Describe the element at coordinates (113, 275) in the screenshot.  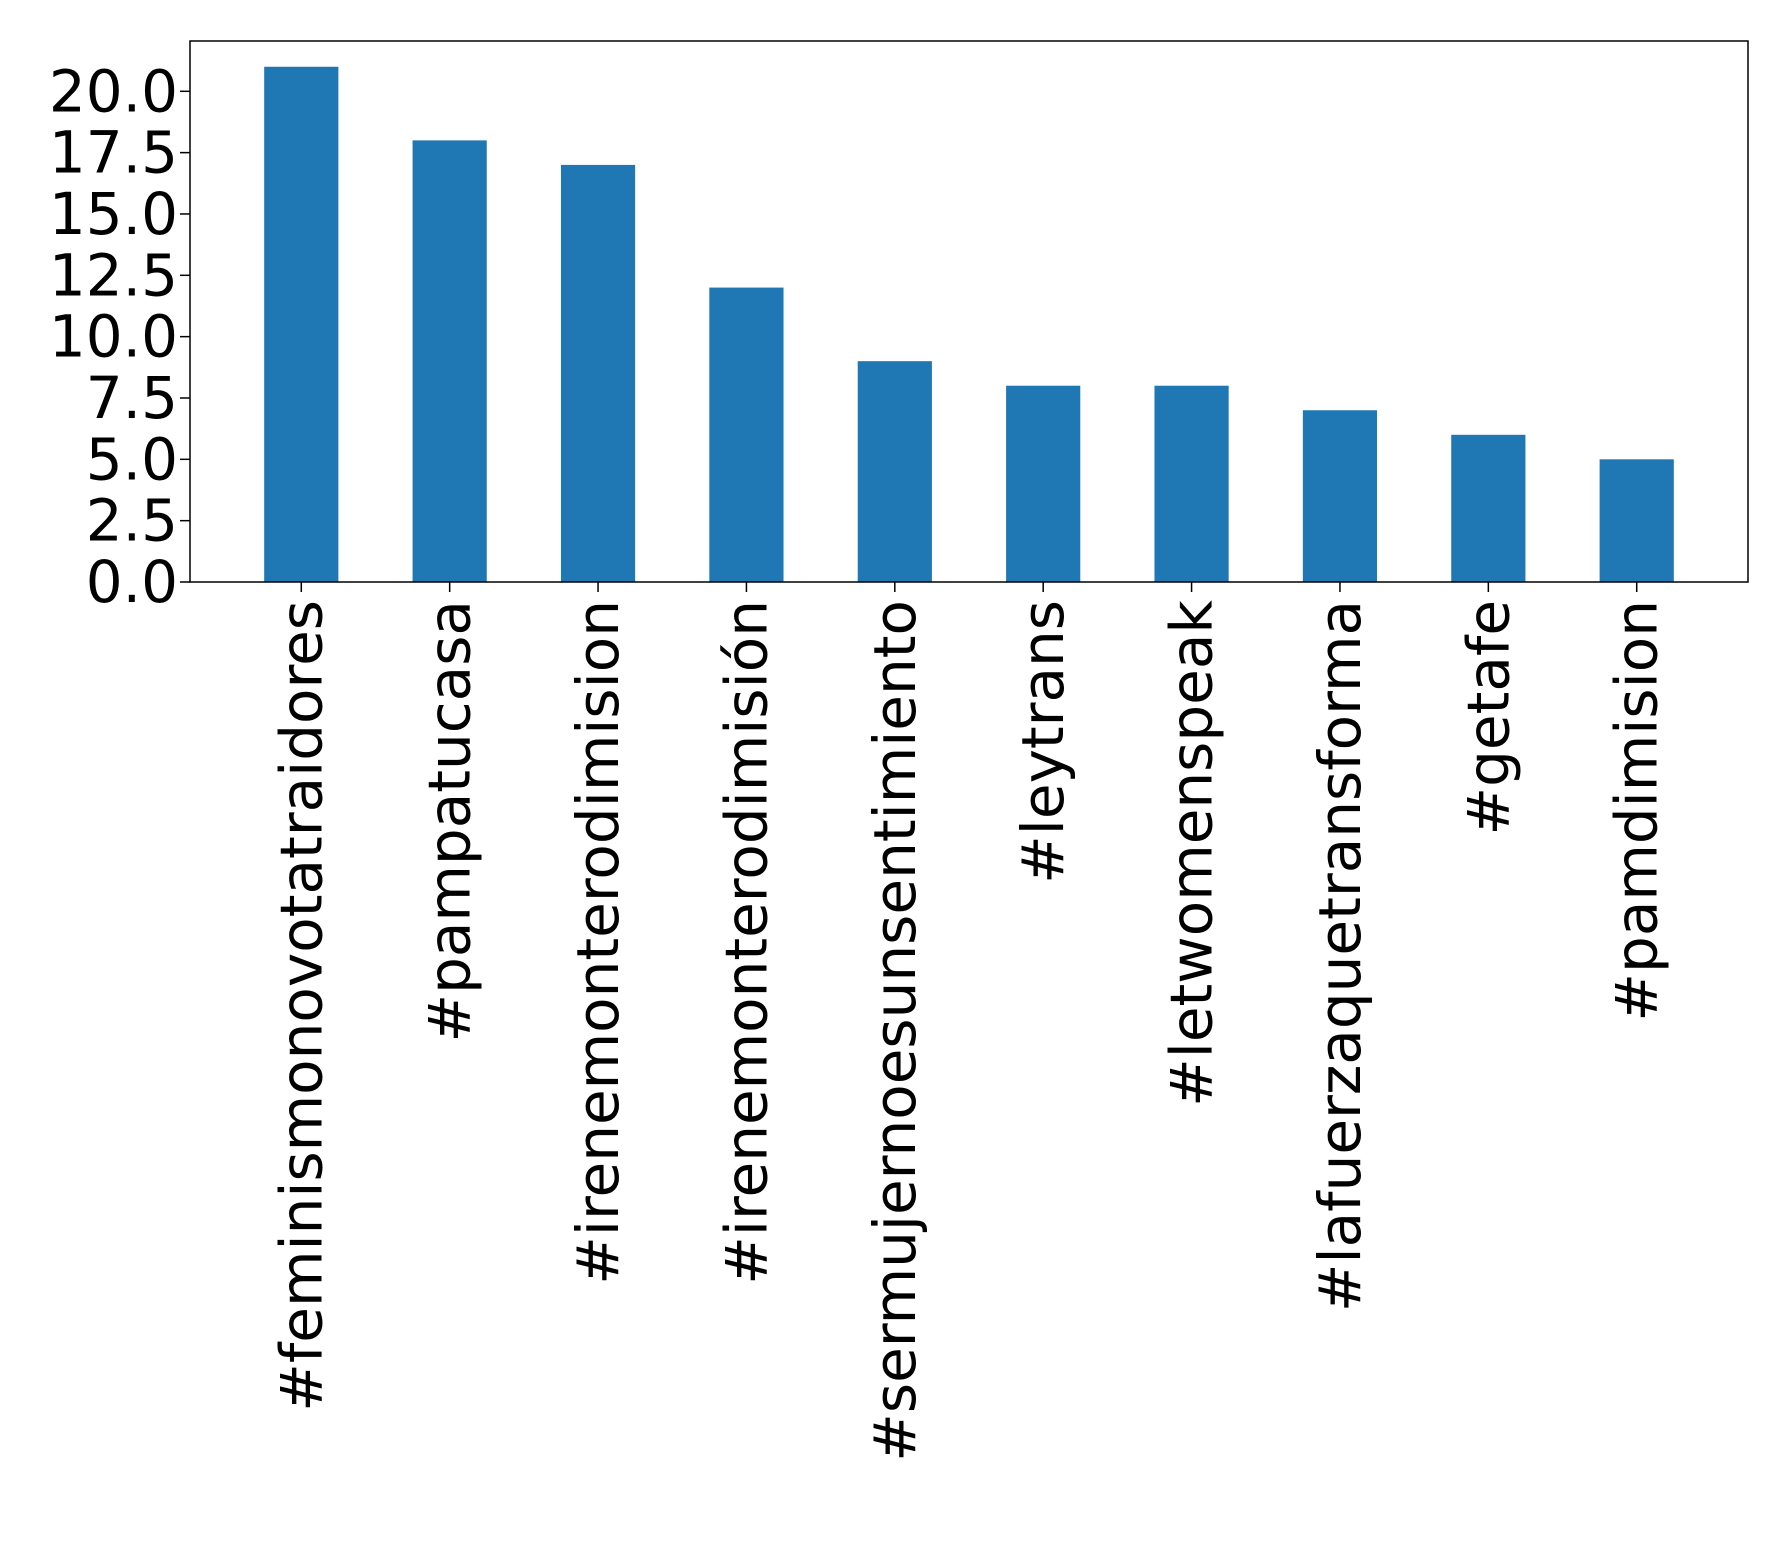
I see `y-tick-label-5: 12.5` at that location.